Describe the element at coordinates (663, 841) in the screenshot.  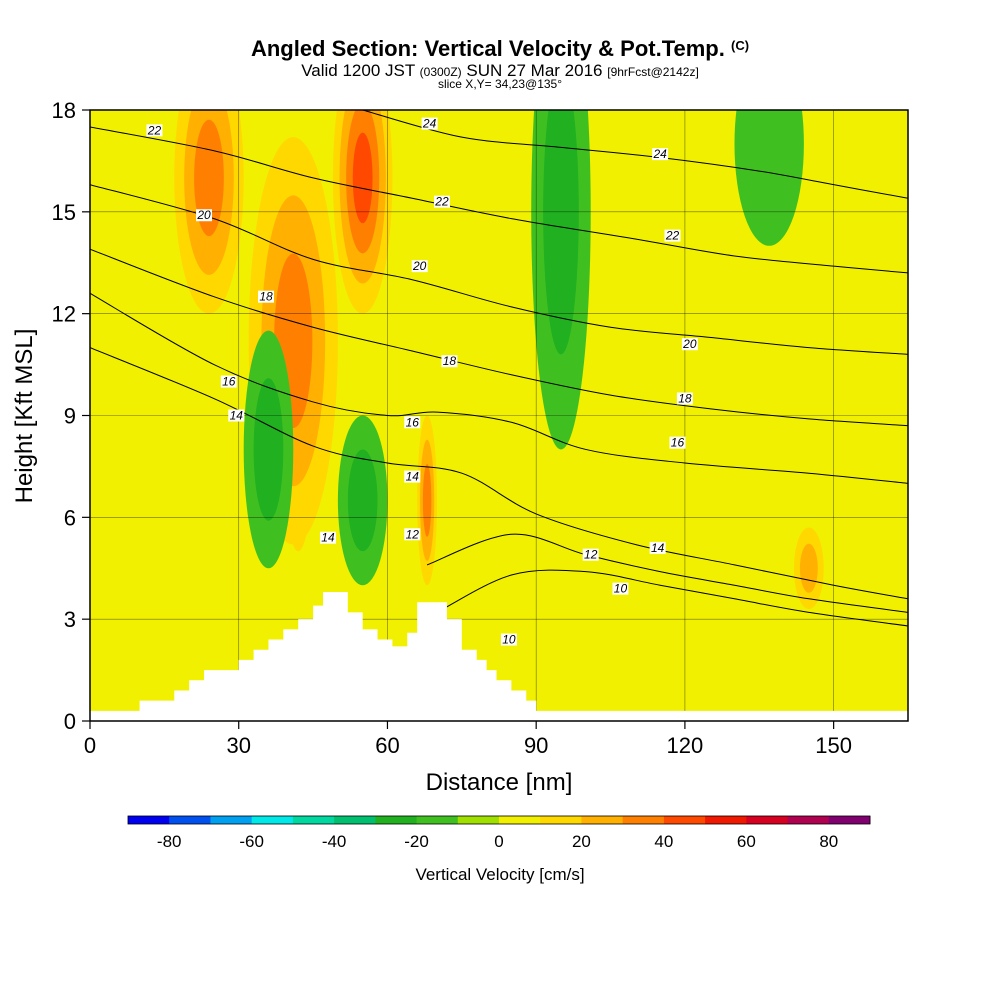
I see `colorbar-tick-label: 40` at that location.